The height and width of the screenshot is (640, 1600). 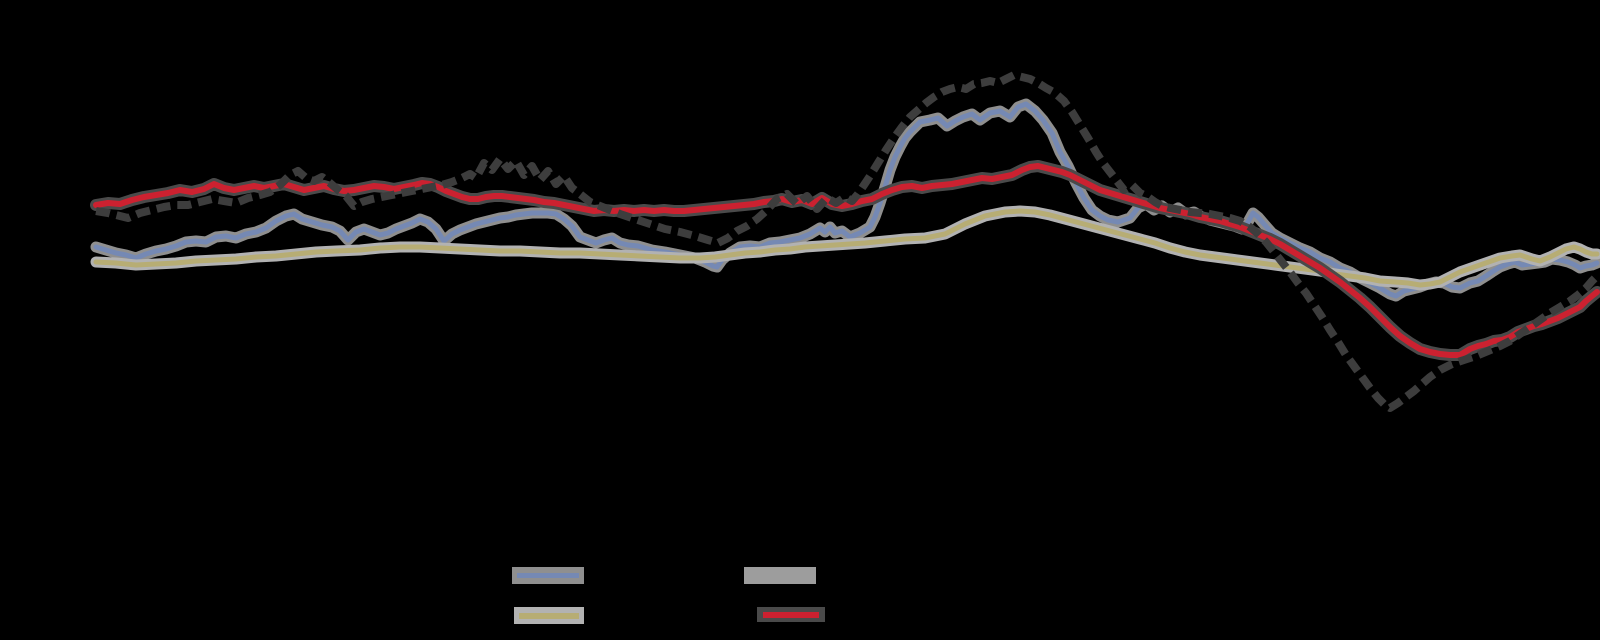 What do you see at coordinates (846, 248) in the screenshot?
I see `series-tan-line` at bounding box center [846, 248].